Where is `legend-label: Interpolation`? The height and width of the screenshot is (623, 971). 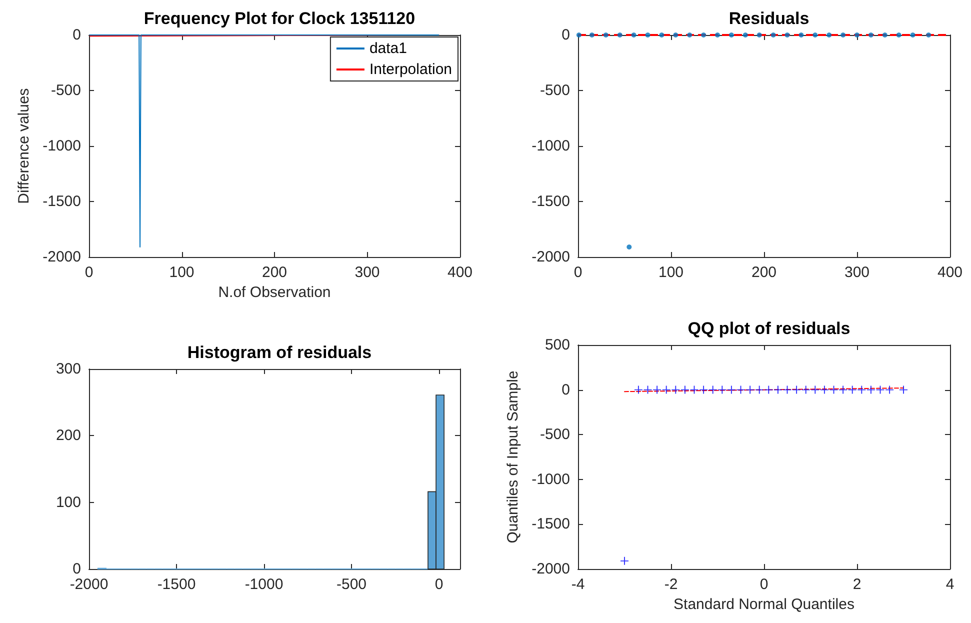
legend-label: Interpolation is located at coordinates (410, 69).